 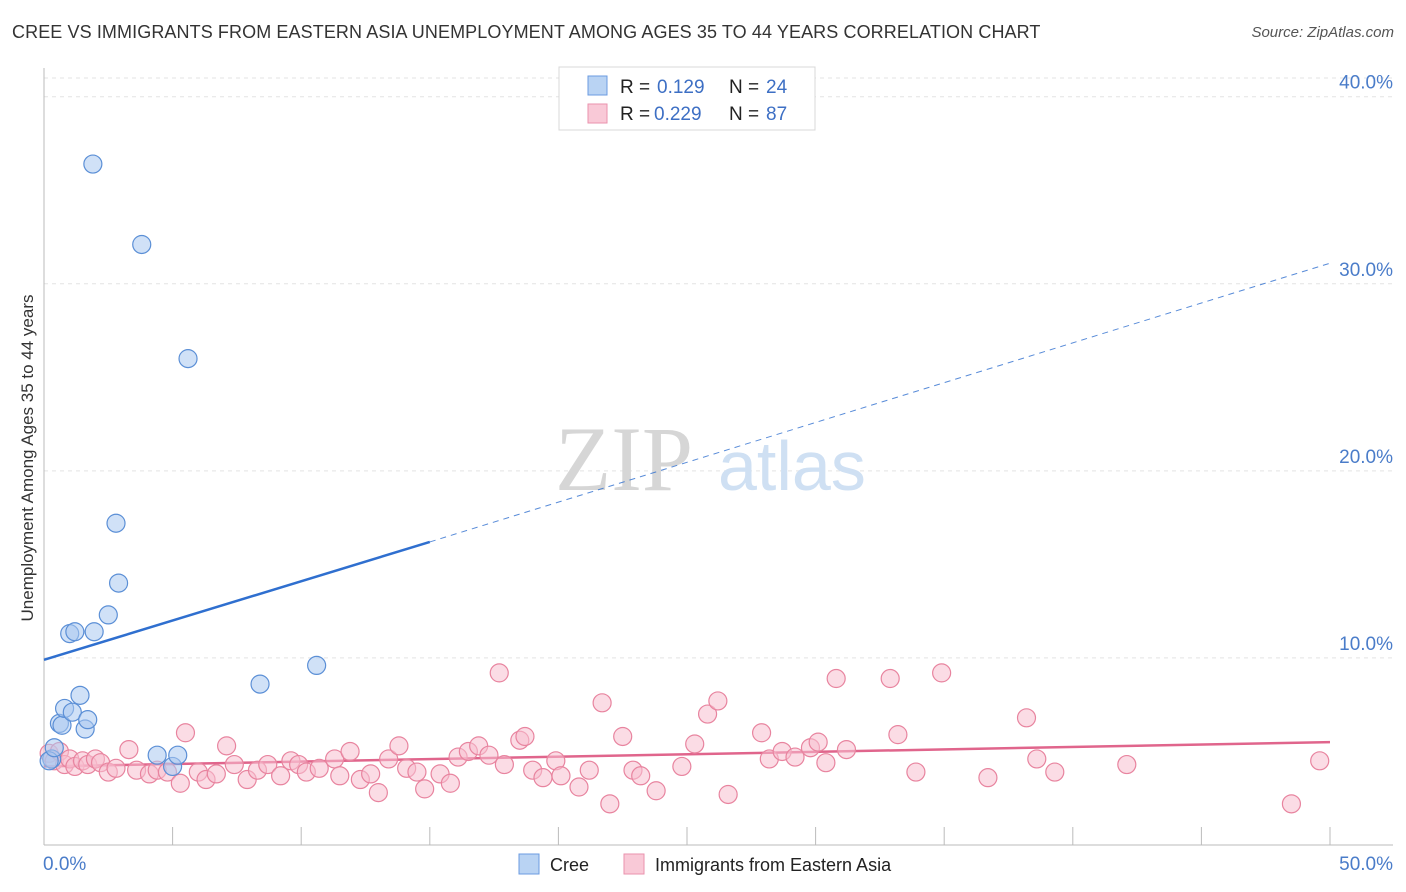 I want to click on series-legend-swatch-immigrants, so click(x=634, y=864).